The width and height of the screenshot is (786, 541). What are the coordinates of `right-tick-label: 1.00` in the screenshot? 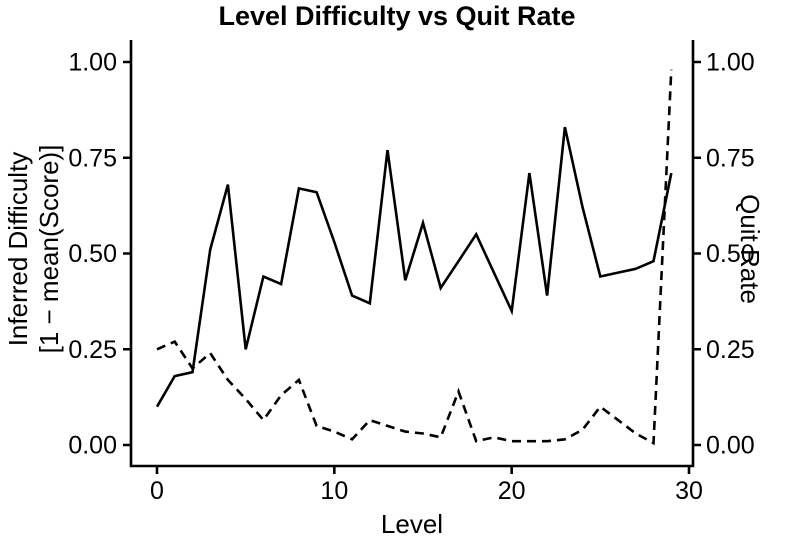 It's located at (730, 63).